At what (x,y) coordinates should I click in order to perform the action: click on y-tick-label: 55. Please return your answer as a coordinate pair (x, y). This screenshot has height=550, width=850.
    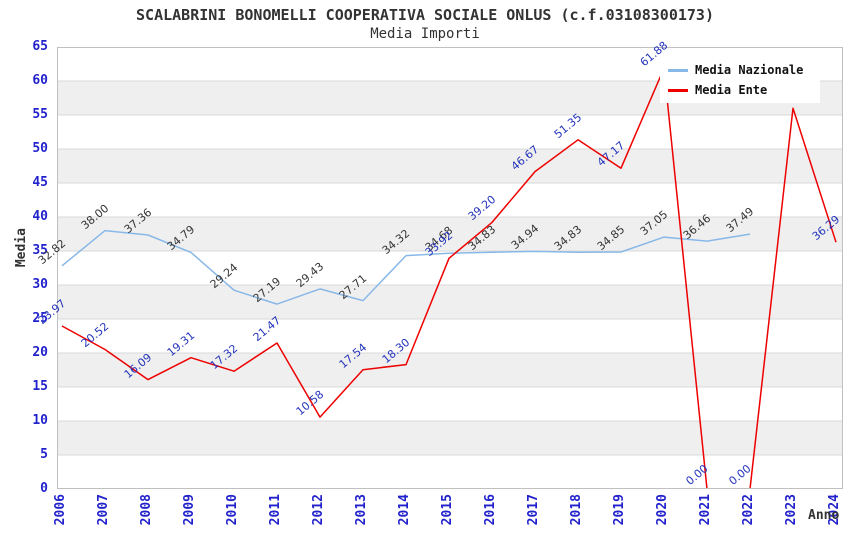
    Looking at the image, I should click on (40, 114).